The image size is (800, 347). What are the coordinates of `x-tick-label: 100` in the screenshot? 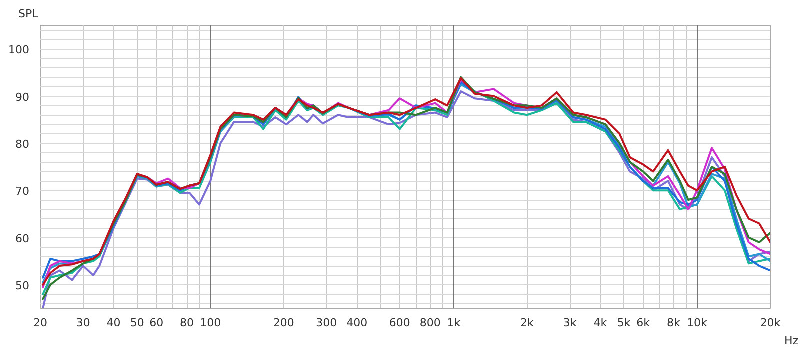 It's located at (211, 323).